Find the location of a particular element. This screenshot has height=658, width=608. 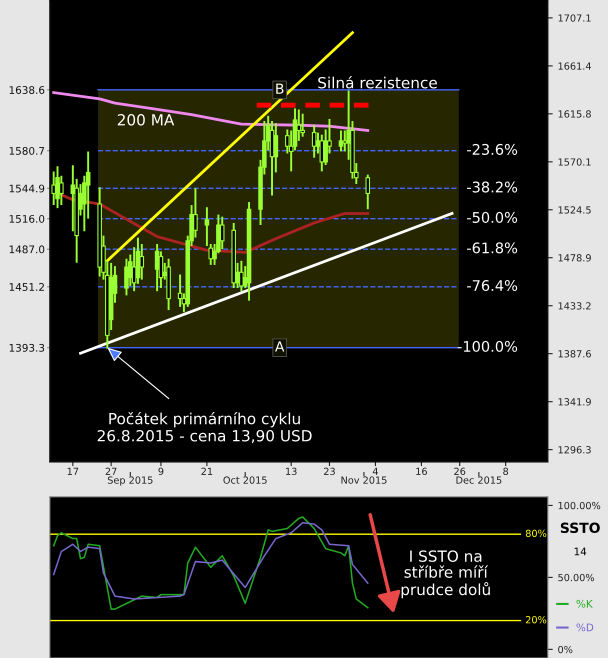

x2-tick-label: Oct 2015 is located at coordinates (245, 480).